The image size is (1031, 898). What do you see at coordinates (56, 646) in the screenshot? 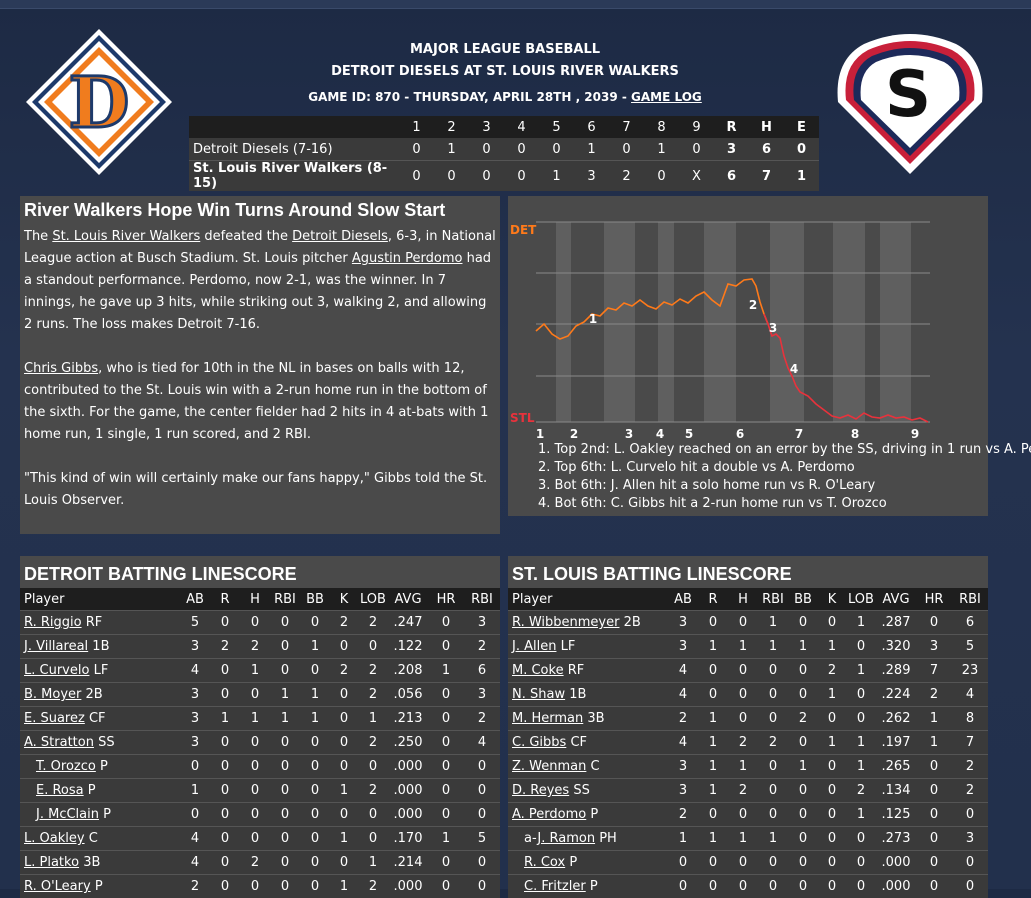
I see `player-link: J. Villareal` at bounding box center [56, 646].